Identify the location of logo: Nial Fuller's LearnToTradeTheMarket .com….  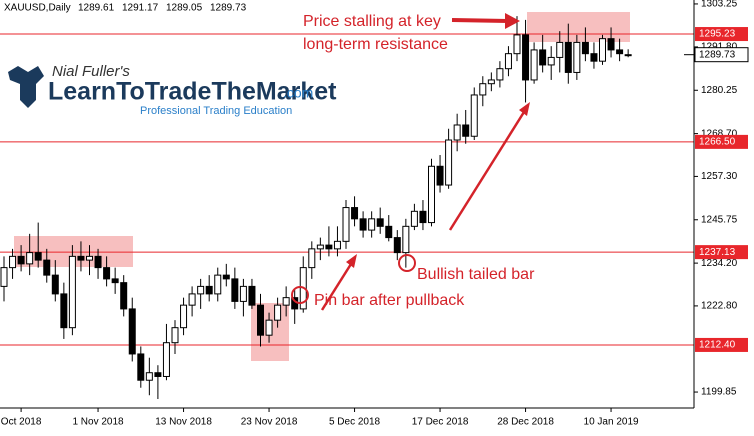
(172, 90).